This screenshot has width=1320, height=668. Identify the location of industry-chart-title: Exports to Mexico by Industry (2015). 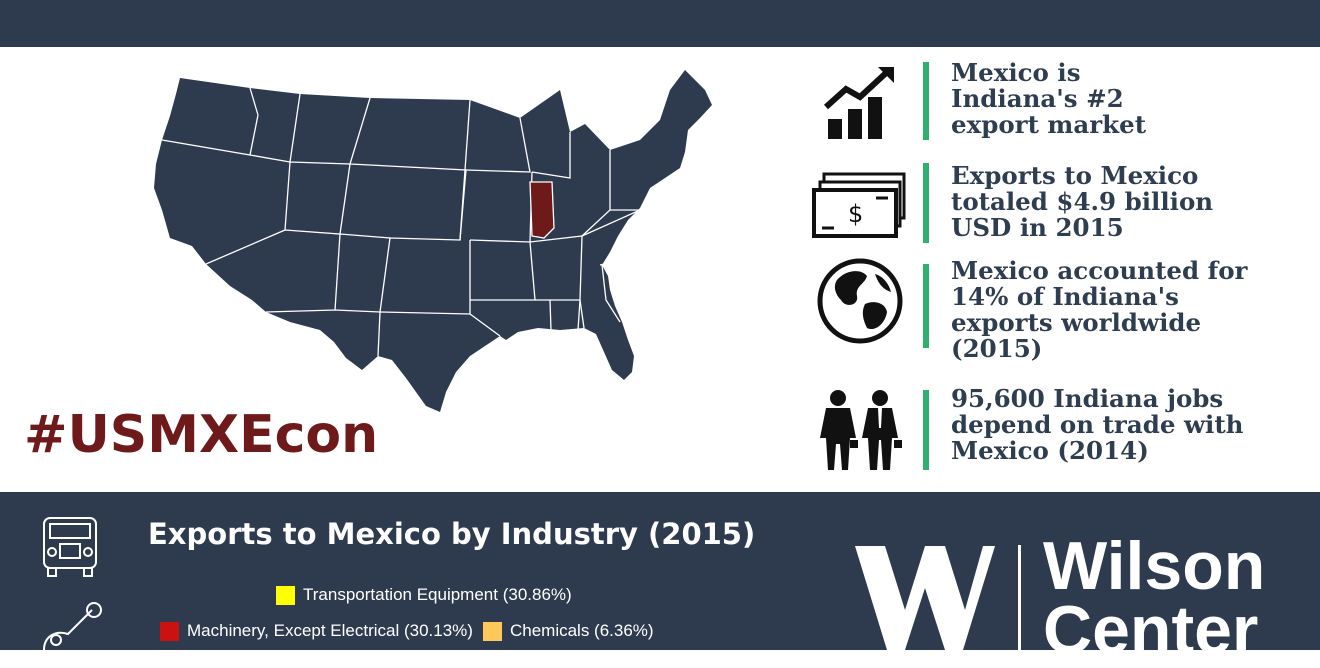
(452, 534).